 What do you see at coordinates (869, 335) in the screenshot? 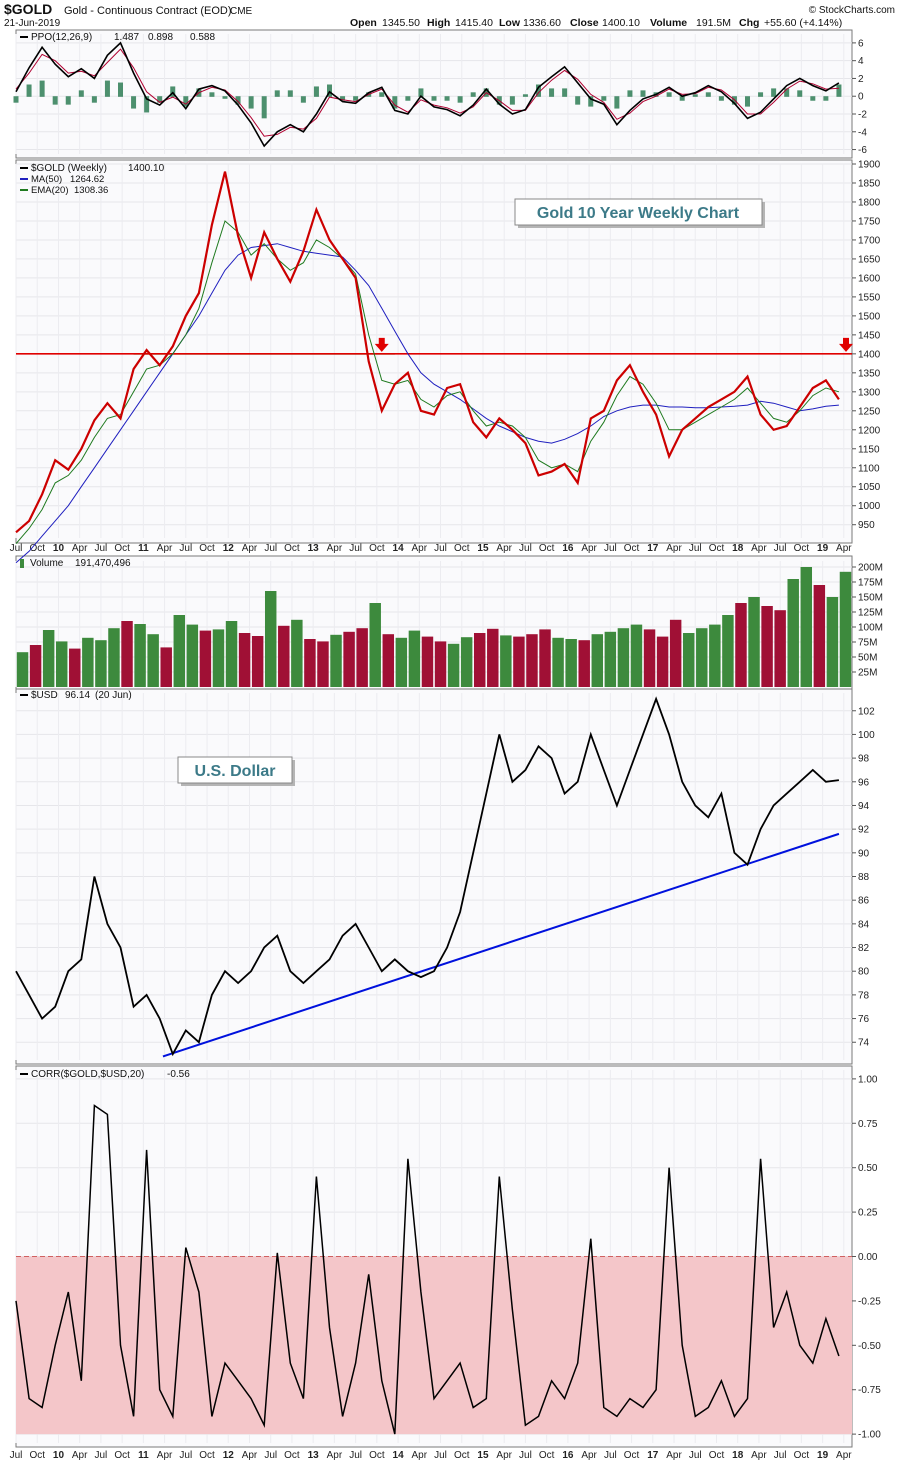
I see `y-tick-label: 1450` at bounding box center [869, 335].